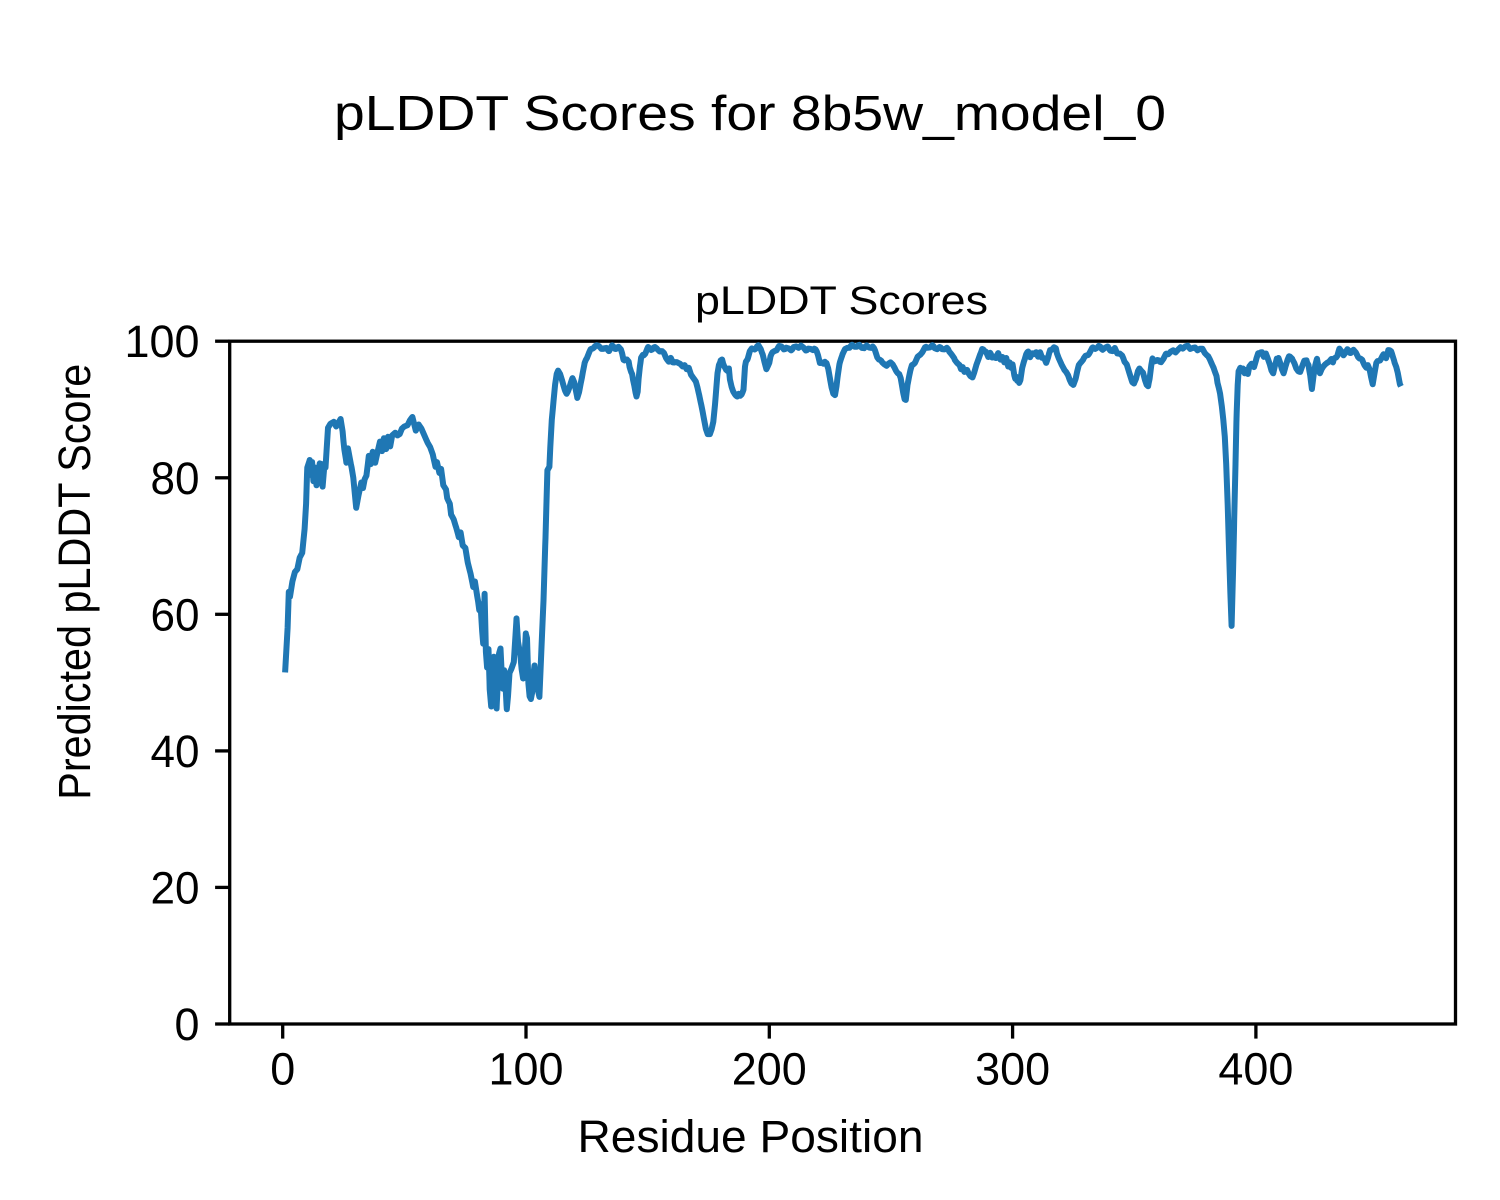  I want to click on svg-text: 80, so click(175, 478).